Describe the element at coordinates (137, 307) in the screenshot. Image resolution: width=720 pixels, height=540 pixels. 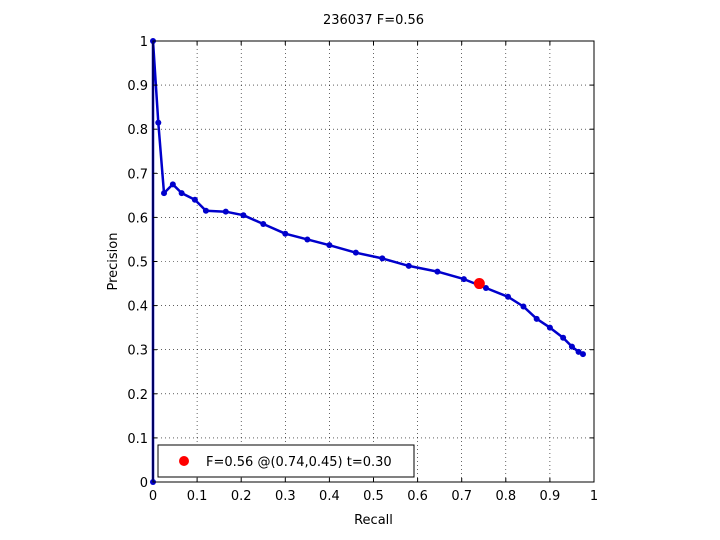
I see `y-tick-label: 0.4` at that location.